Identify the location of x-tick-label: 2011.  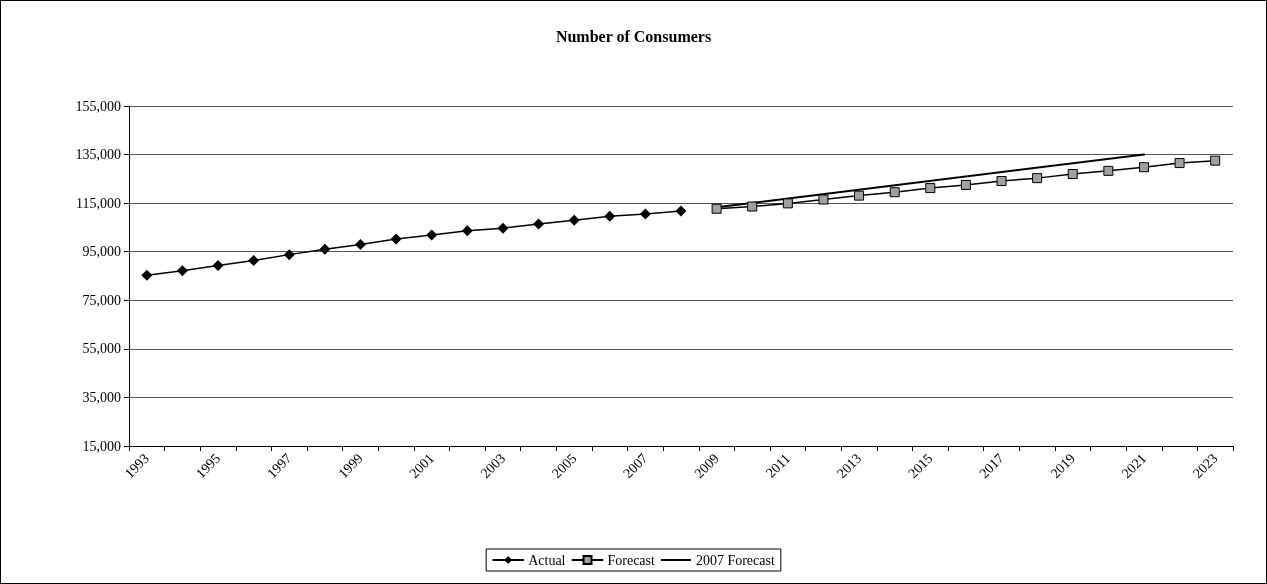
(778, 465).